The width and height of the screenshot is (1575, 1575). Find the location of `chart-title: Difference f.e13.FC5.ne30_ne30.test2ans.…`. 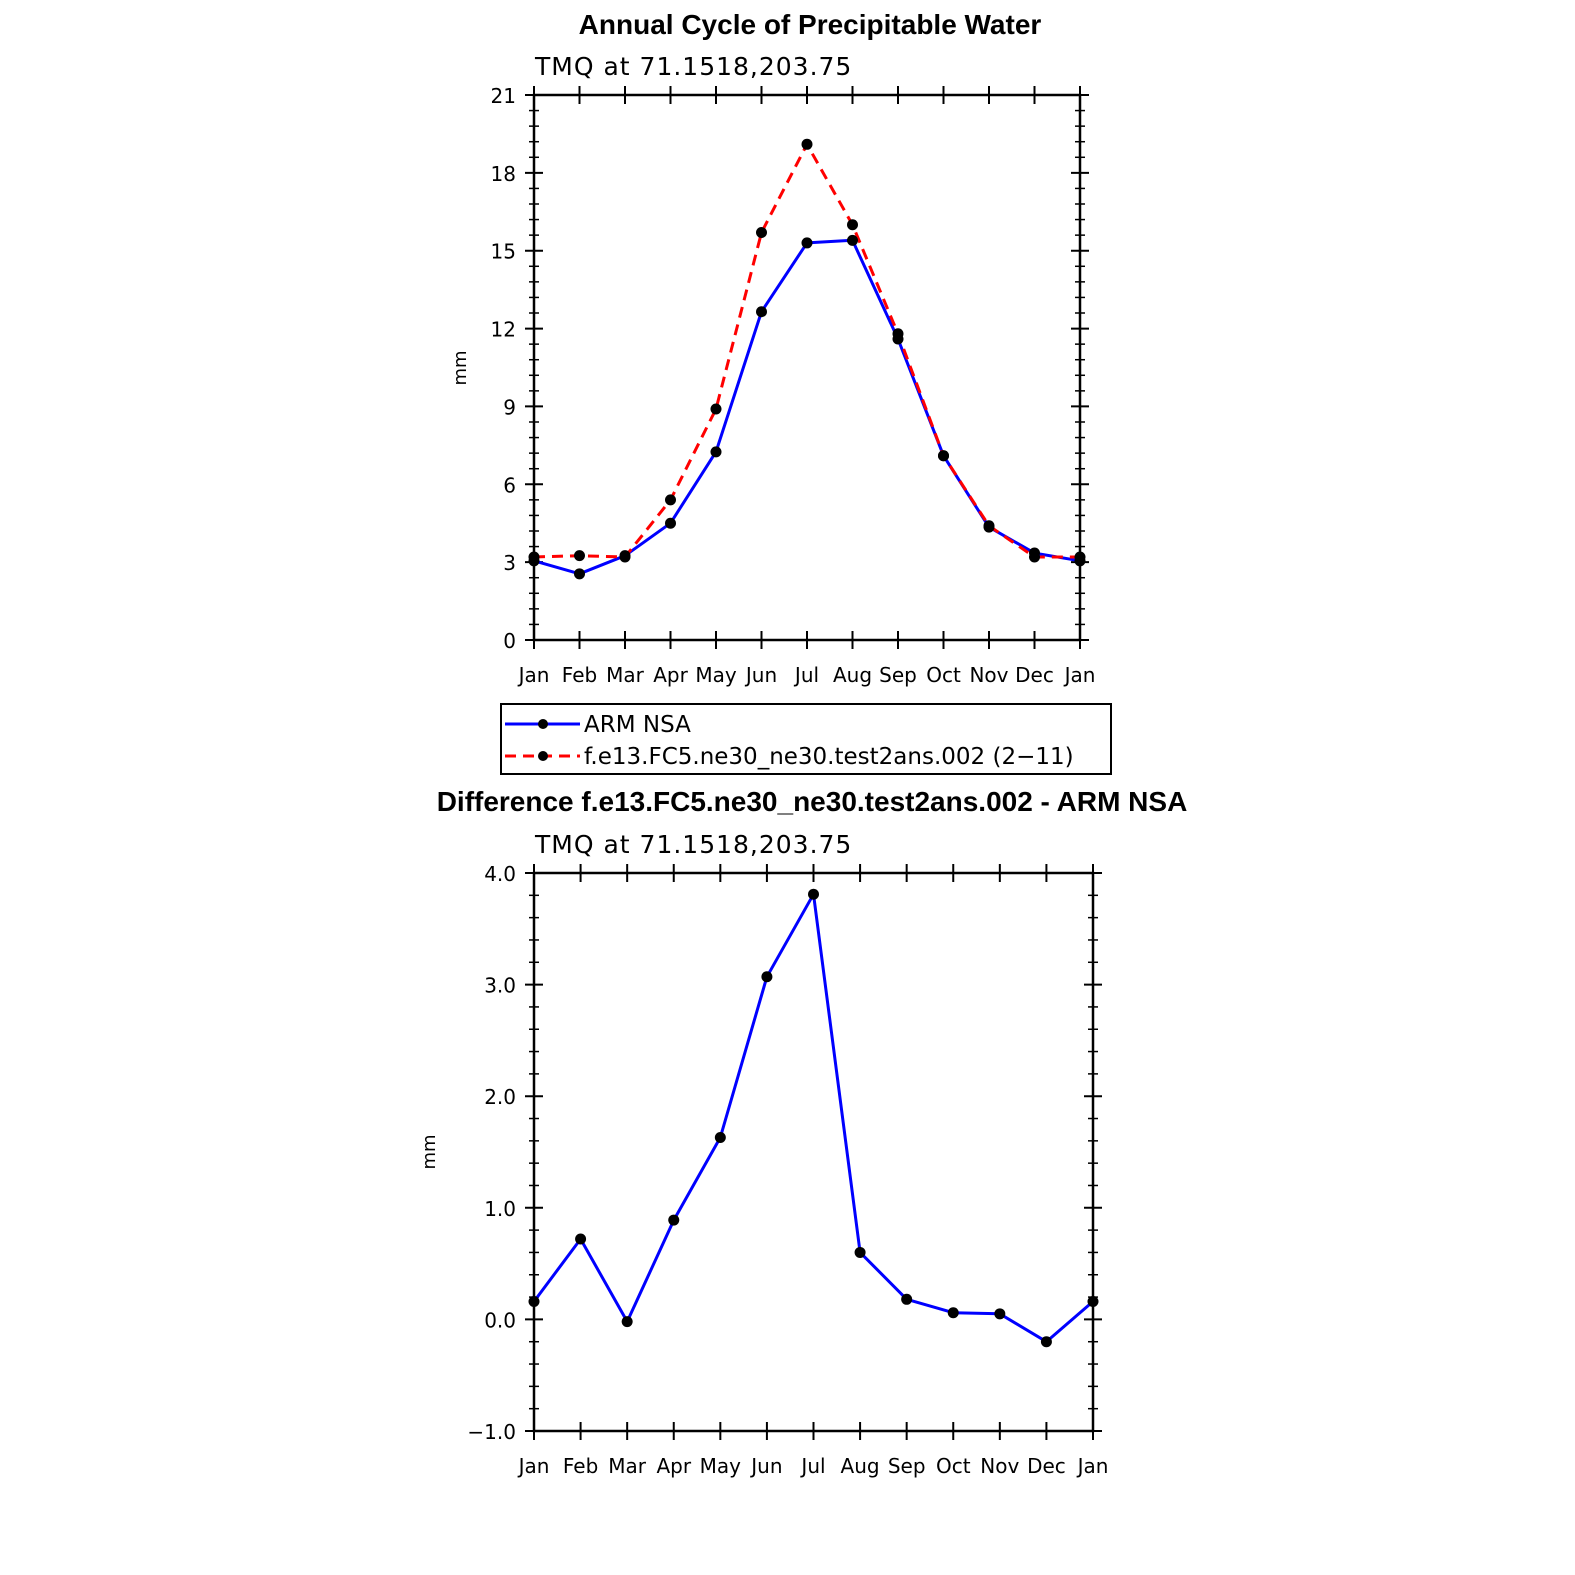

chart-title: Difference f.e13.FC5.ne30_ne30.test2ans.… is located at coordinates (812, 801).